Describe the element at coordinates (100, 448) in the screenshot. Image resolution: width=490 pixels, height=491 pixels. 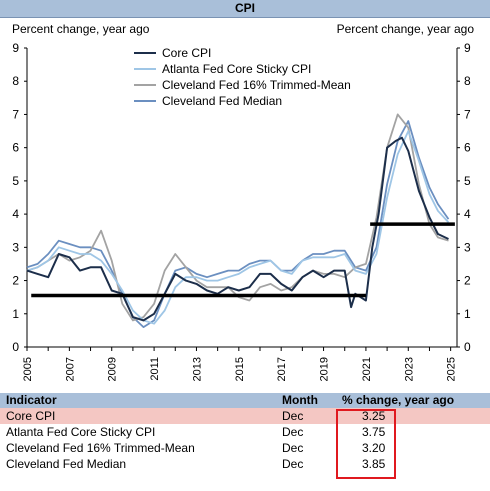
I see `row-indicator: Cleveland Fed 16% Trimmed-Mean` at that location.